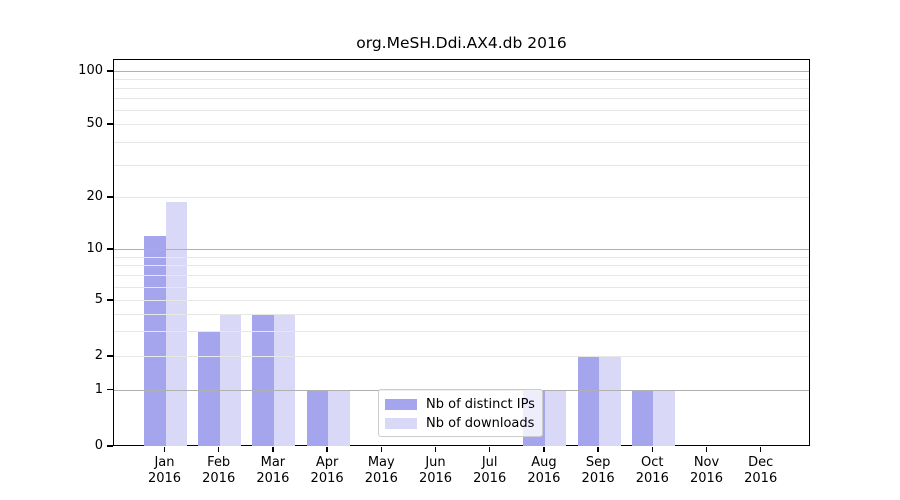 Image resolution: width=900 pixels, height=500 pixels. I want to click on bar-distinct-ips-apr, so click(317, 418).